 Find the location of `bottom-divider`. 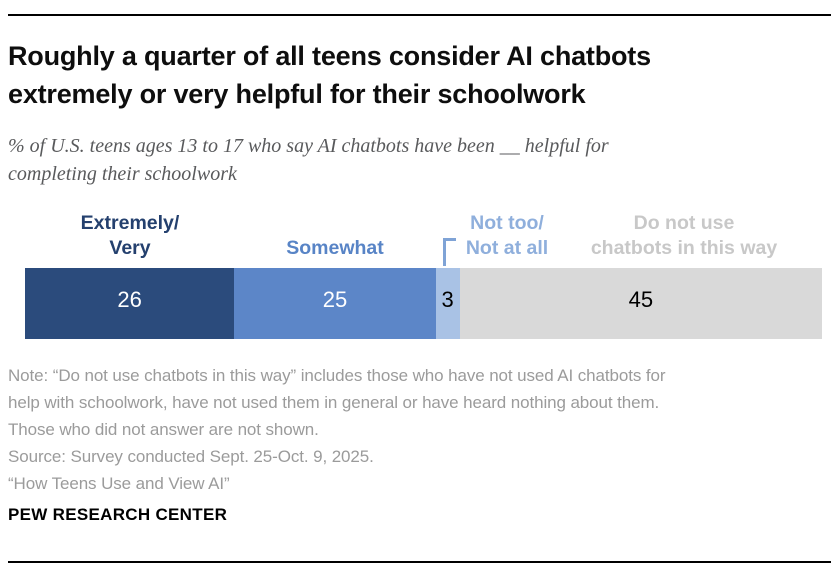

bottom-divider is located at coordinates (419, 562).